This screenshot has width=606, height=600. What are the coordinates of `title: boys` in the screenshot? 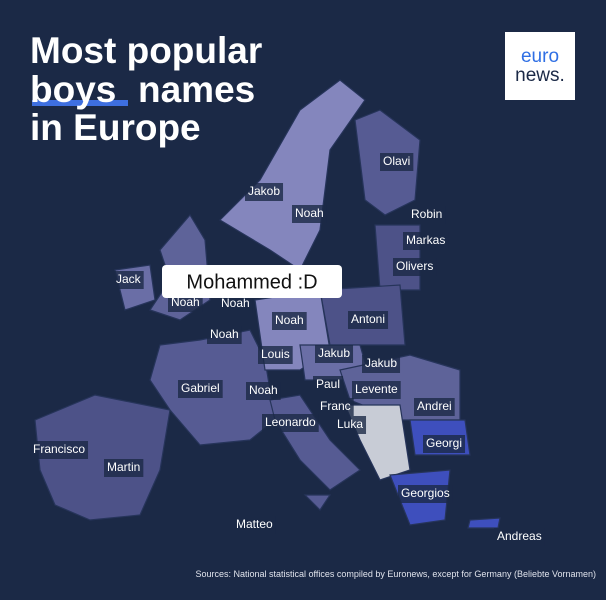 It's located at (73, 89).